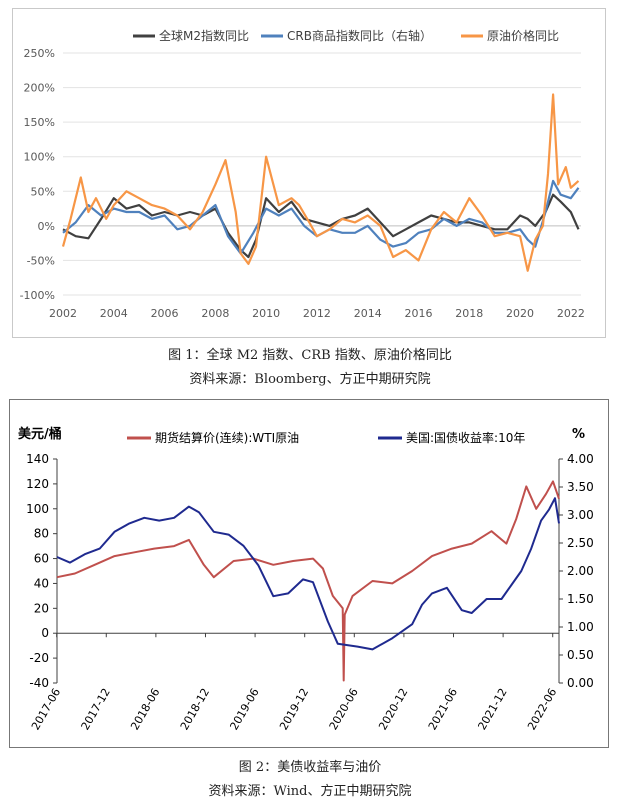 The height and width of the screenshot is (807, 620). I want to click on x-tick-label: 2022-06, so click(542, 709).